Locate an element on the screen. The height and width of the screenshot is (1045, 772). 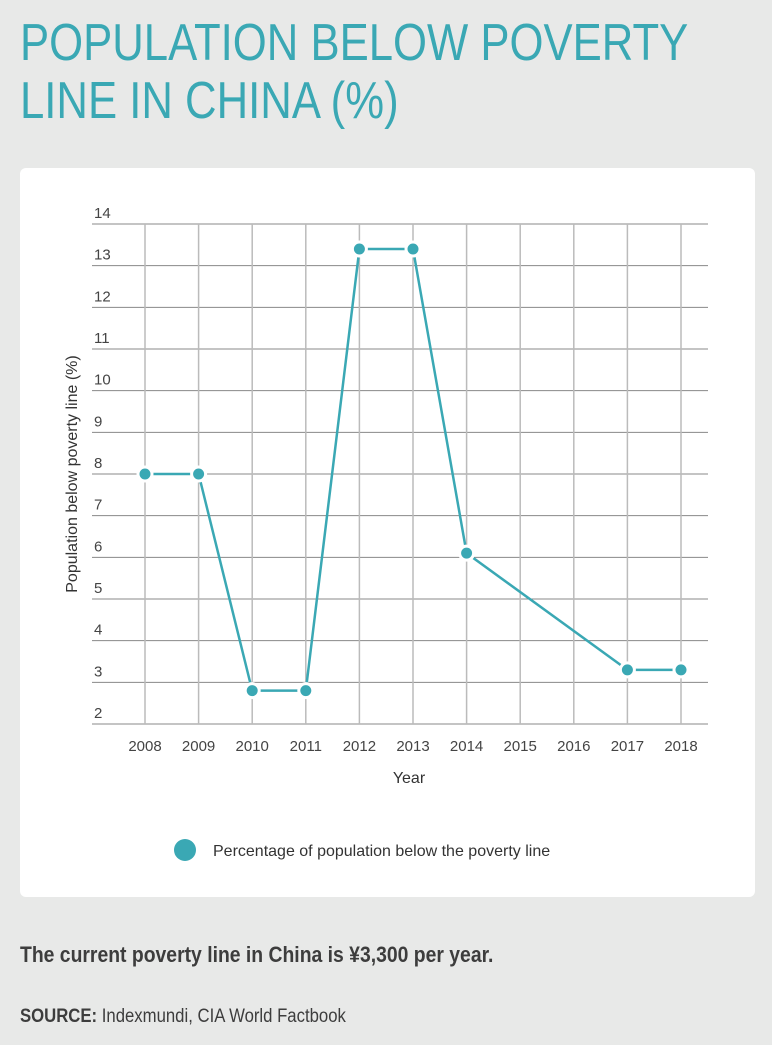
title-line-1: POPULATION BELOW POVERTY is located at coordinates (354, 43).